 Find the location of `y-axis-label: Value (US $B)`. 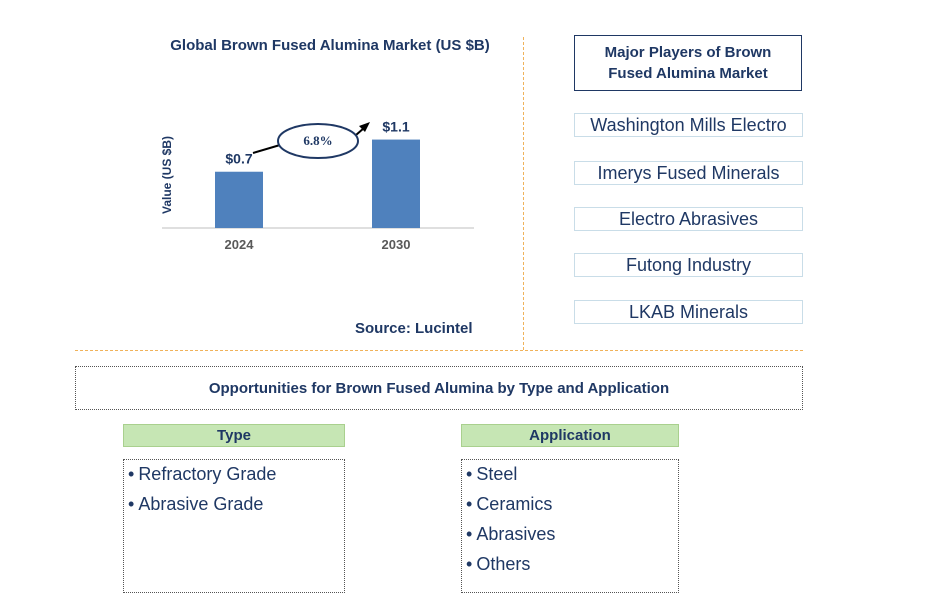

y-axis-label: Value (US $B) is located at coordinates (167, 175).